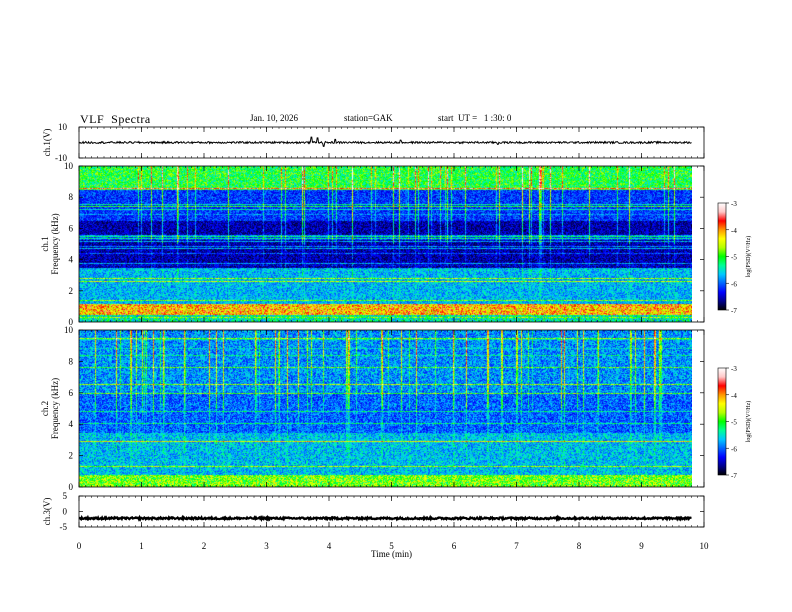  What do you see at coordinates (266, 546) in the screenshot?
I see `xtick-label: 3` at bounding box center [266, 546].